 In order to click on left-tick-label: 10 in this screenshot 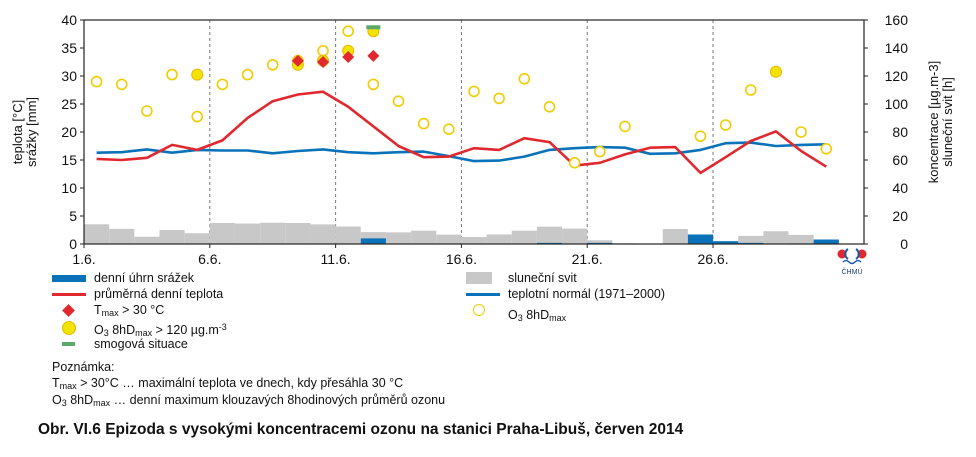, I will do `click(69, 188)`.